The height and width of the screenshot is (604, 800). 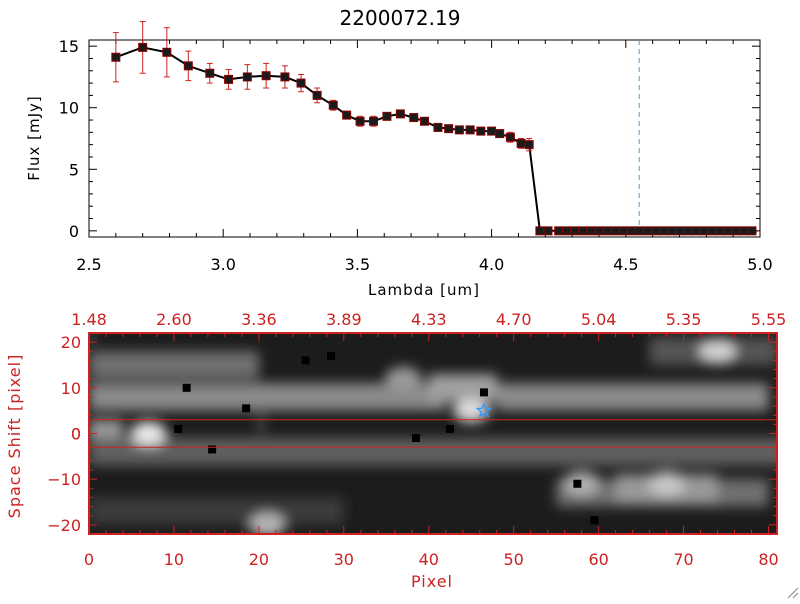 I want to click on bottom-top-tick-label: 3.89, so click(x=344, y=319).